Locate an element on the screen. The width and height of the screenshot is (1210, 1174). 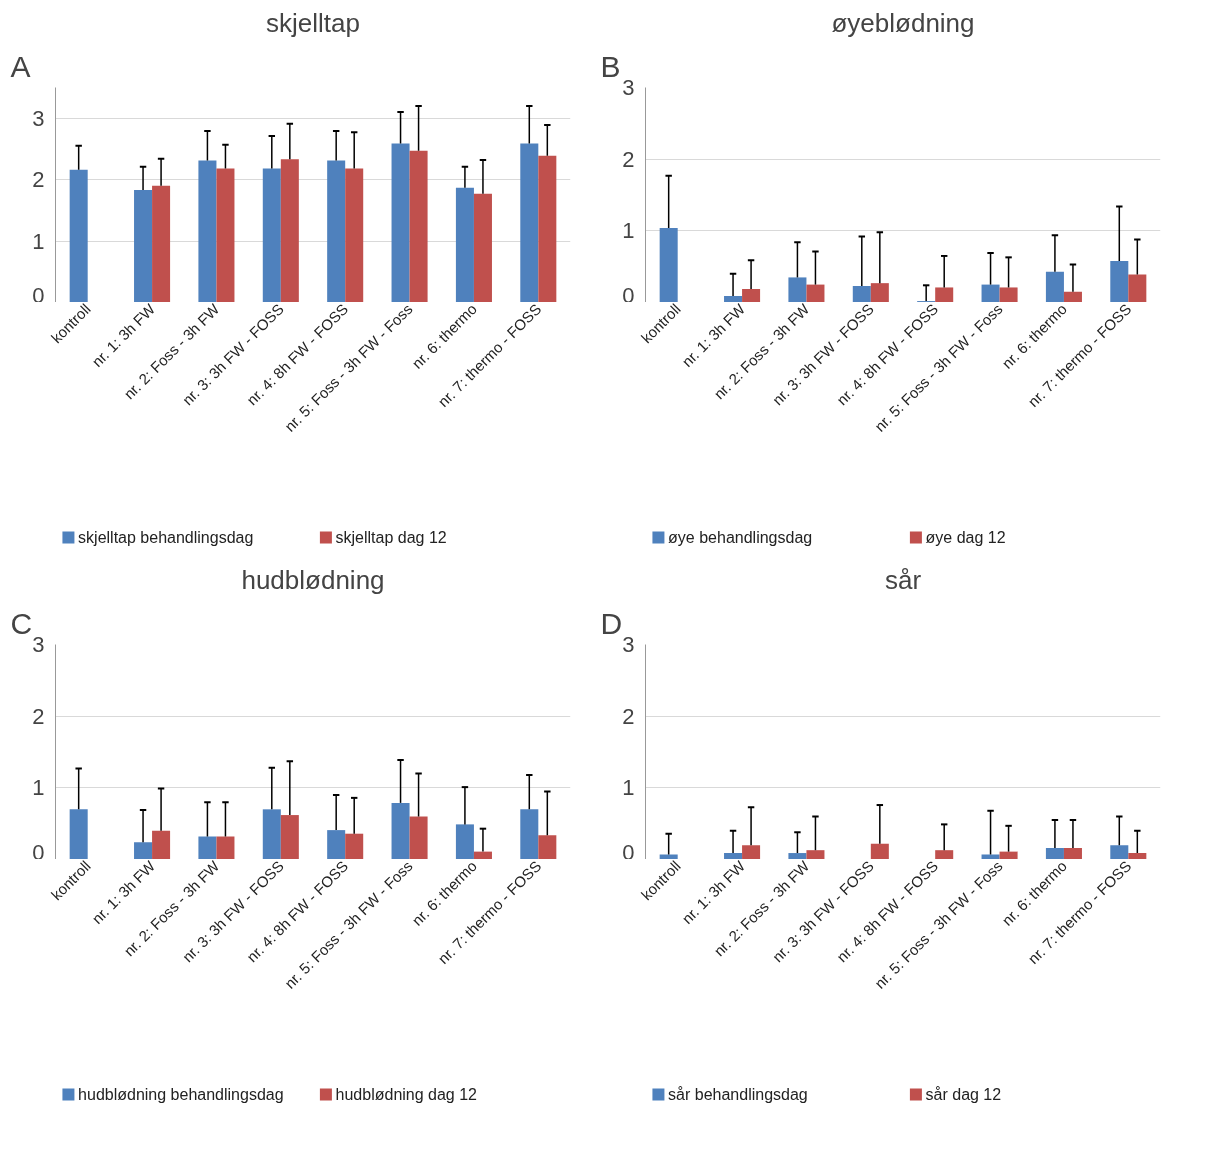
text: A is located at coordinates (20, 66).